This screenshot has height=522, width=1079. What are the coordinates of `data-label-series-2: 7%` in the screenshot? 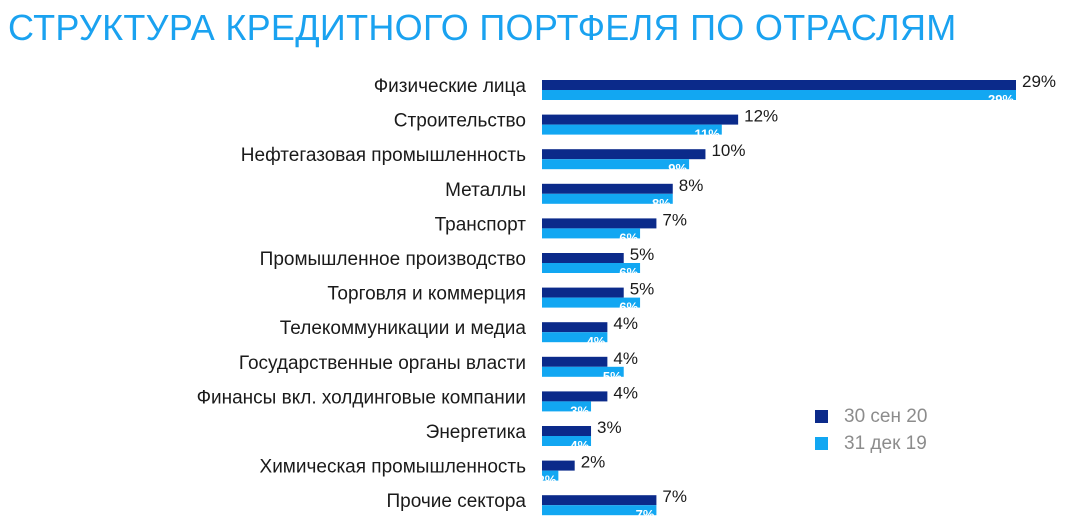 It's located at (645, 514).